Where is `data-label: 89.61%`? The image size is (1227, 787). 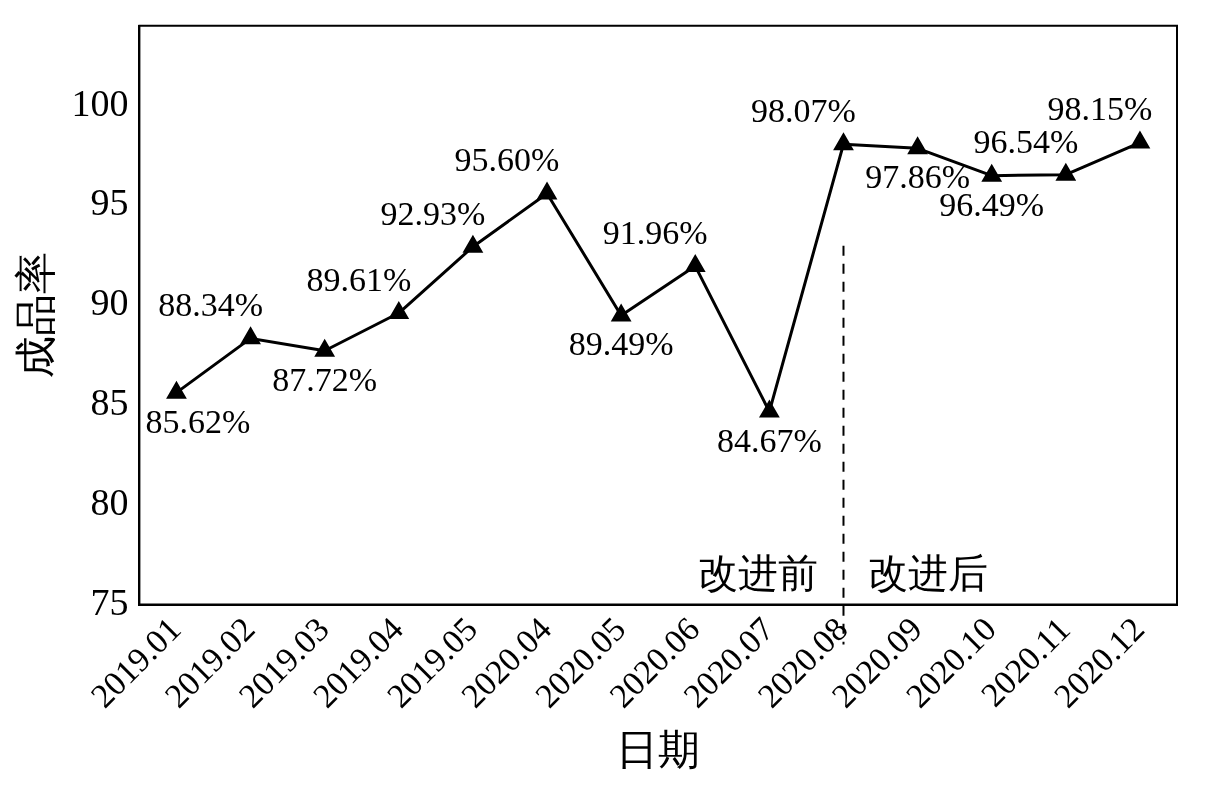 data-label: 89.61% is located at coordinates (359, 279).